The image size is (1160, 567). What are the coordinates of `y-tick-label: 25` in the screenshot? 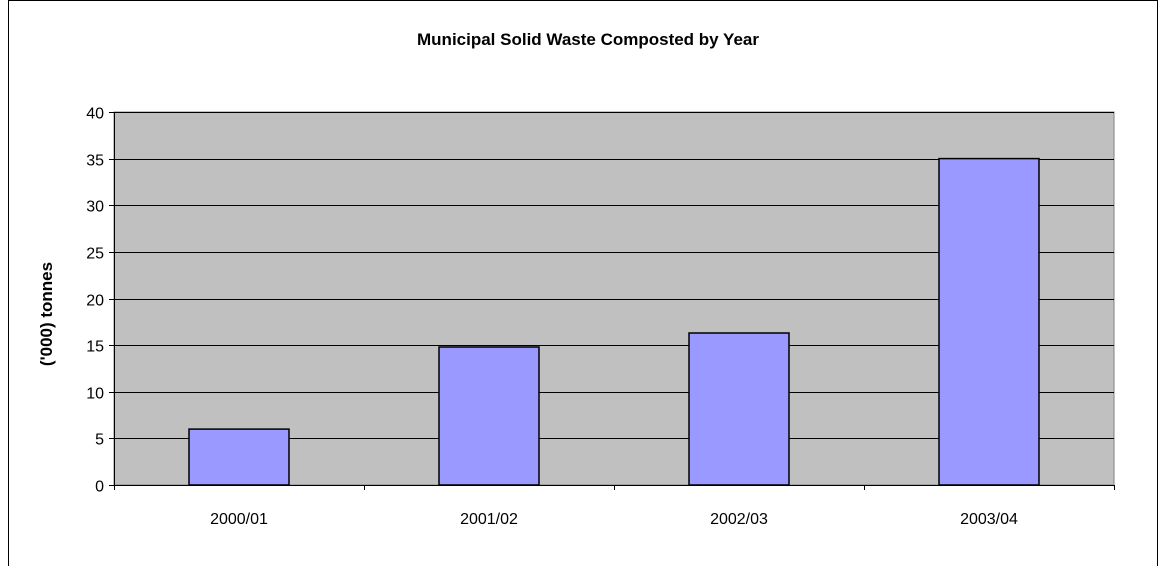 It's located at (95, 254).